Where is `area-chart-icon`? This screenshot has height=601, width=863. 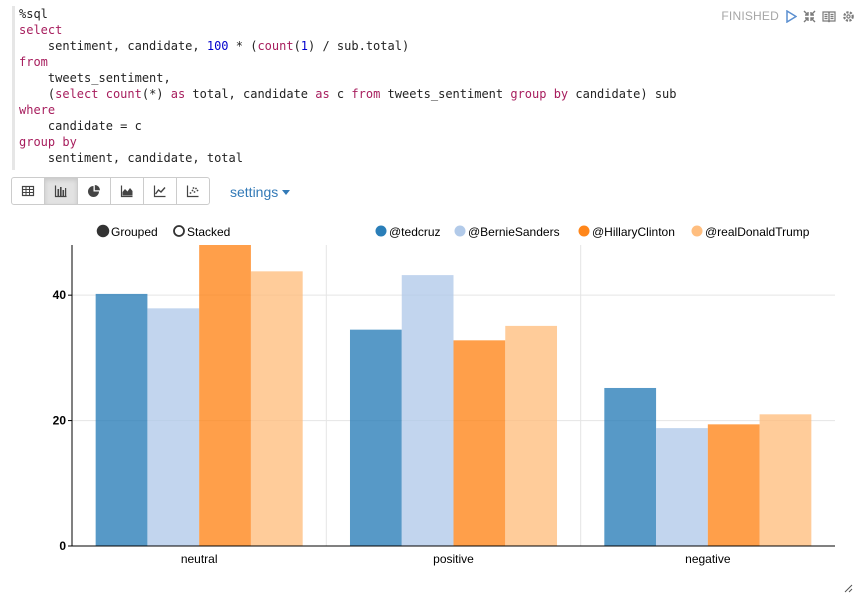
area-chart-icon is located at coordinates (126, 191).